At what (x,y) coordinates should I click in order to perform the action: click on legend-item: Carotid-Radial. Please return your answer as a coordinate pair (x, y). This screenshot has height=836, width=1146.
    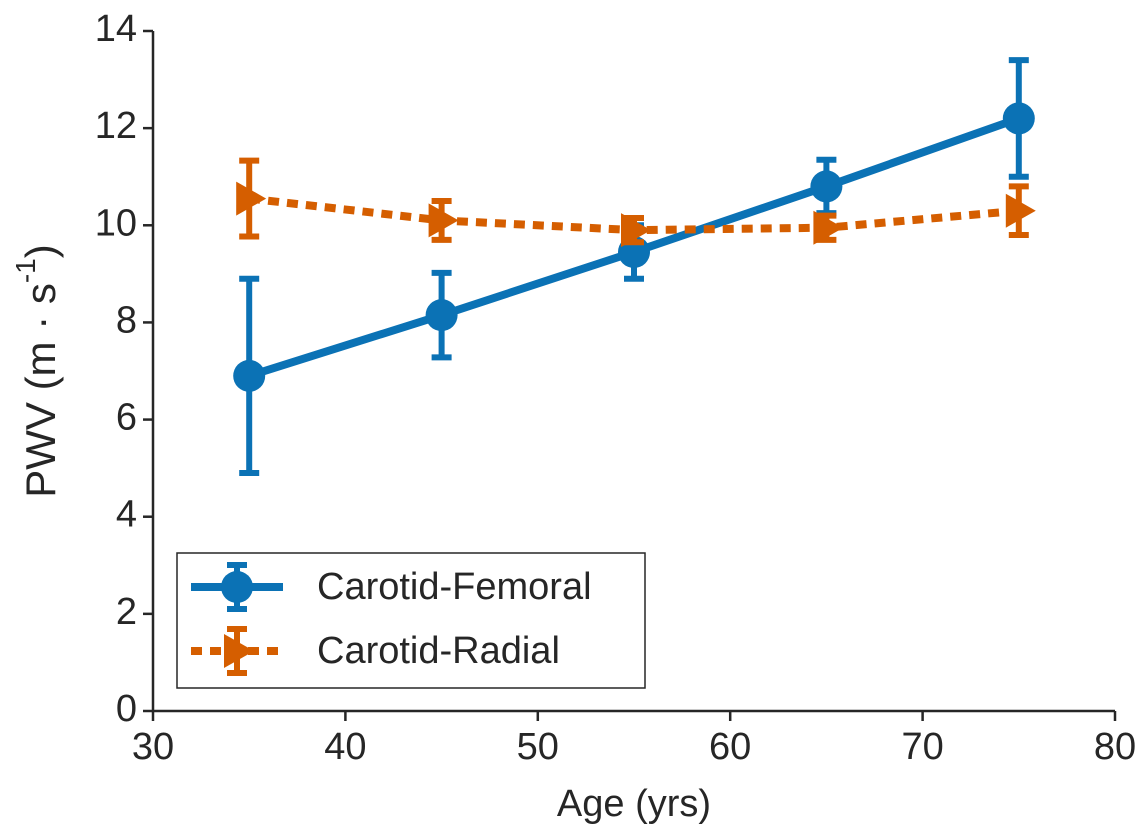
    Looking at the image, I should click on (375, 651).